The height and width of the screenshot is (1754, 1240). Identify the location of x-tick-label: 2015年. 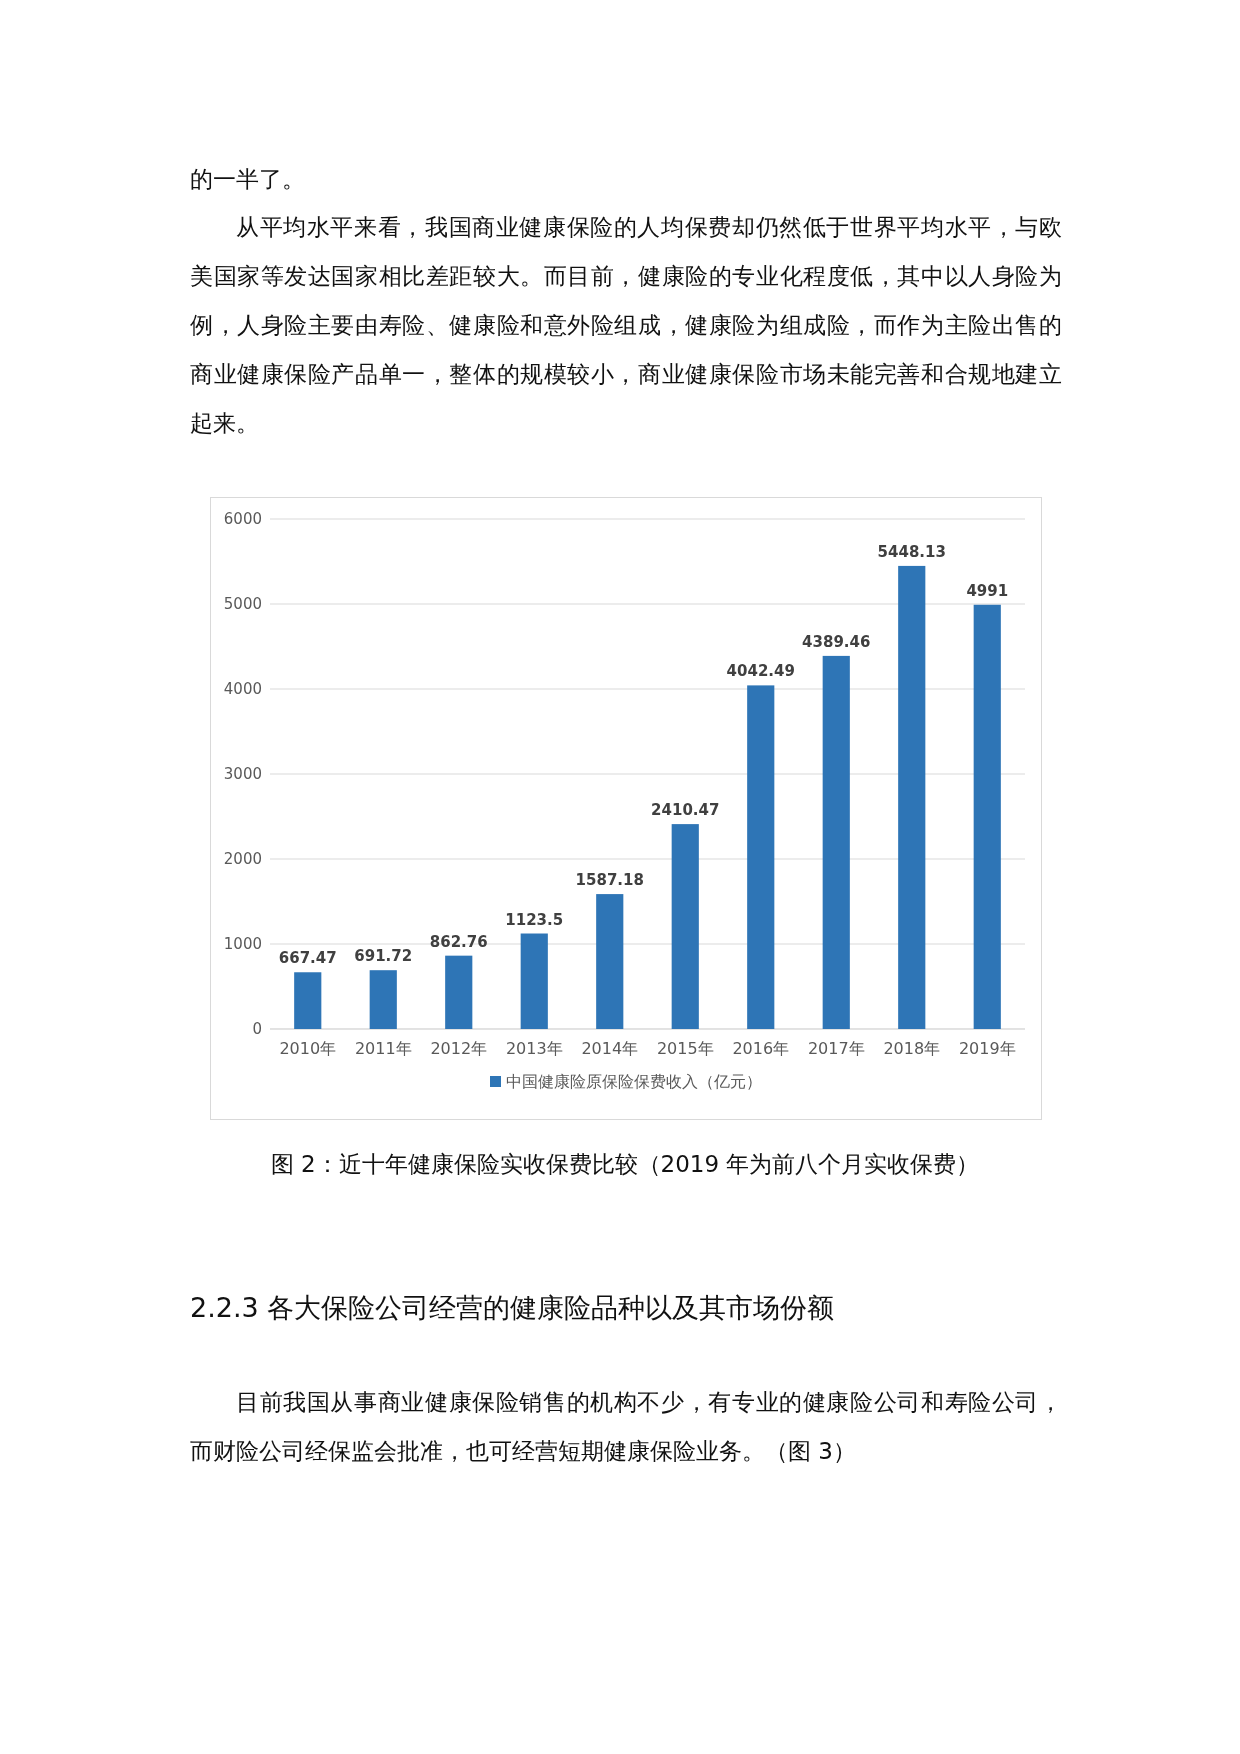
(685, 1048).